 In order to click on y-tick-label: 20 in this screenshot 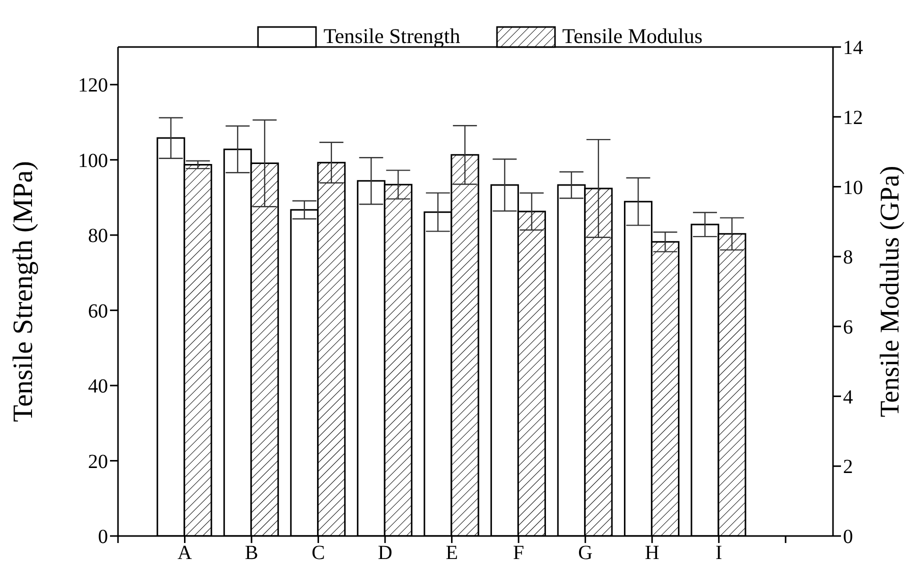, I will do `click(98, 461)`.